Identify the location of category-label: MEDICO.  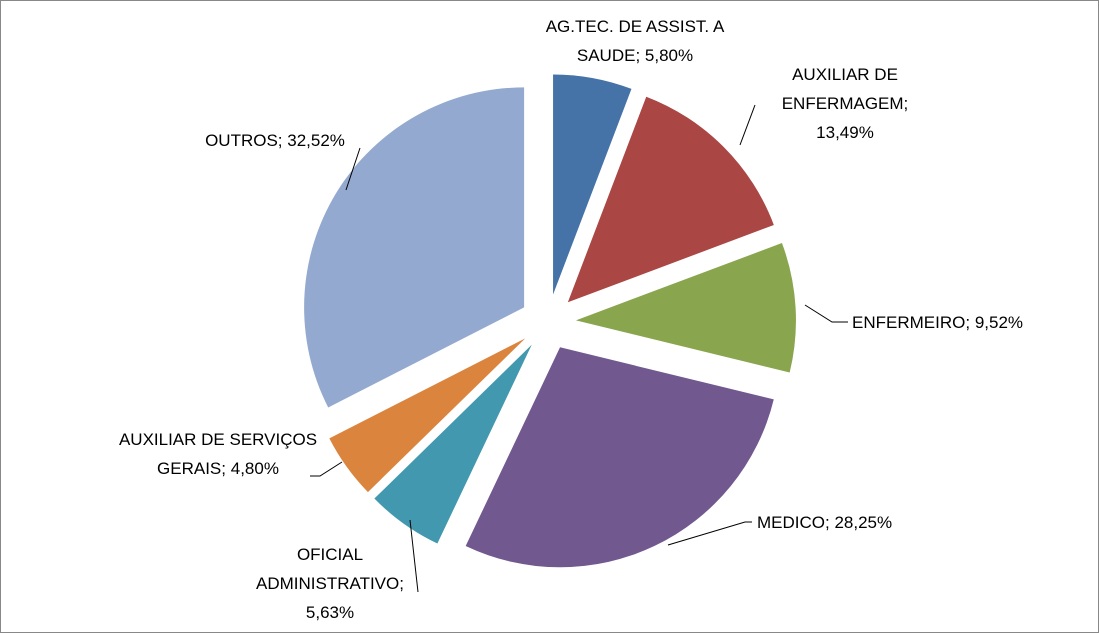
(791, 522).